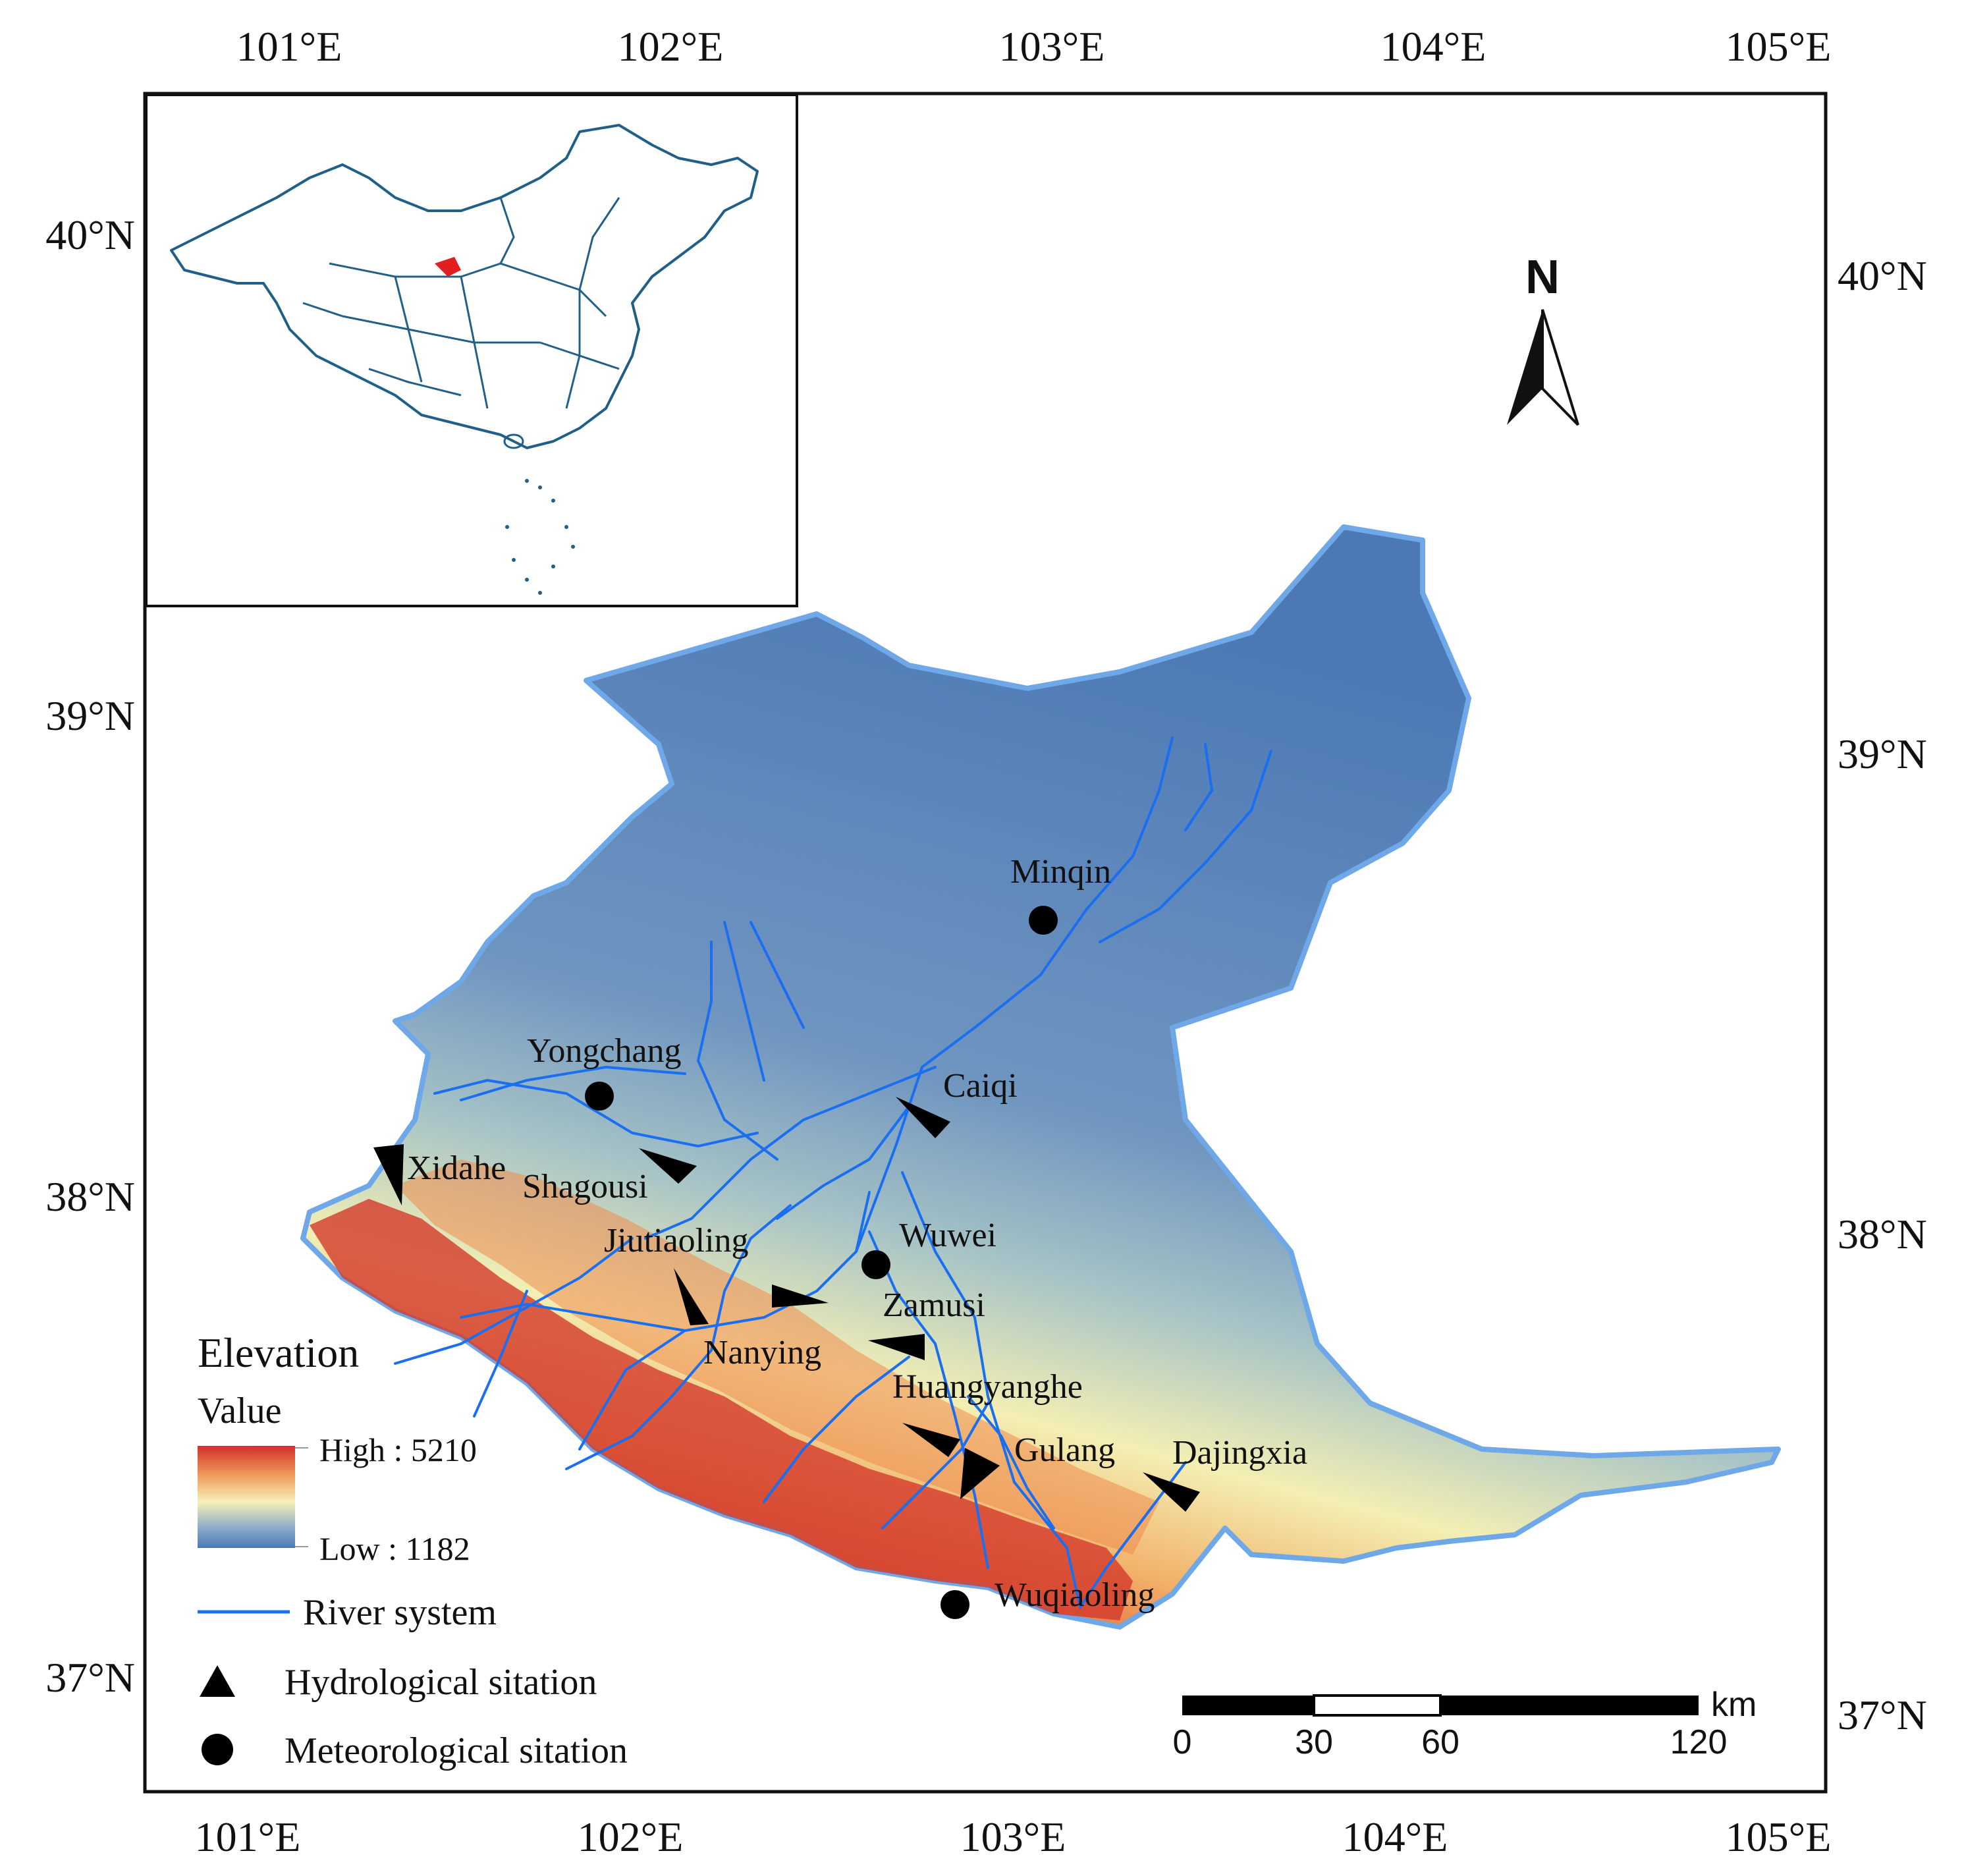 This screenshot has height=1876, width=1964. I want to click on lon-label-top: 104°E, so click(1433, 46).